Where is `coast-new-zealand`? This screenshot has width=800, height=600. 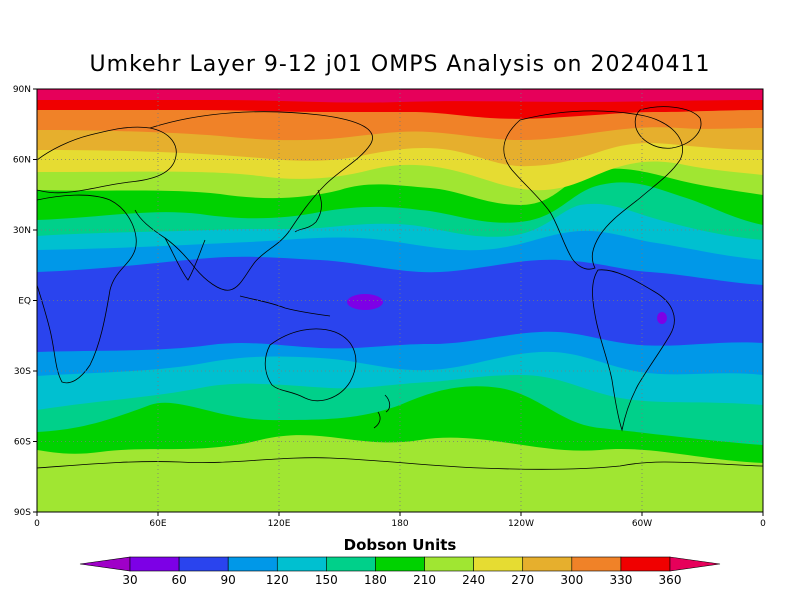
coast-new-zealand is located at coordinates (382, 411).